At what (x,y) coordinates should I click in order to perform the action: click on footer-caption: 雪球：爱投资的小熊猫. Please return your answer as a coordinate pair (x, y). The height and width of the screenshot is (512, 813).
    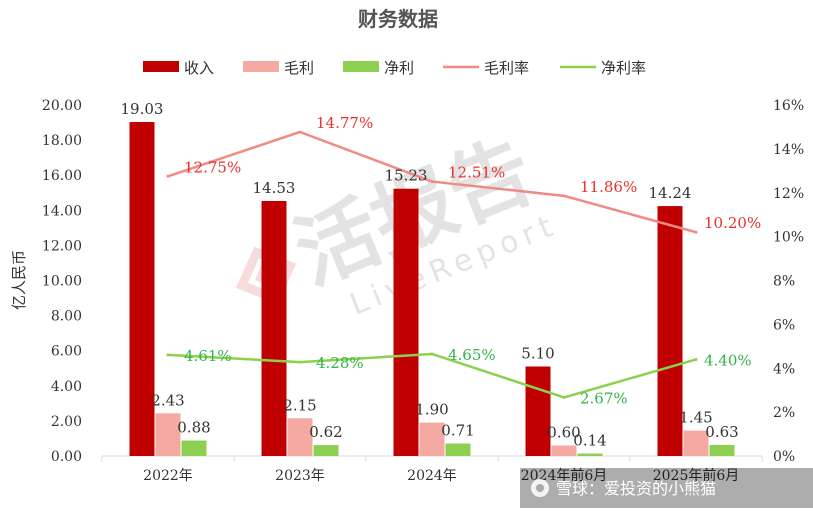
    Looking at the image, I should click on (636, 488).